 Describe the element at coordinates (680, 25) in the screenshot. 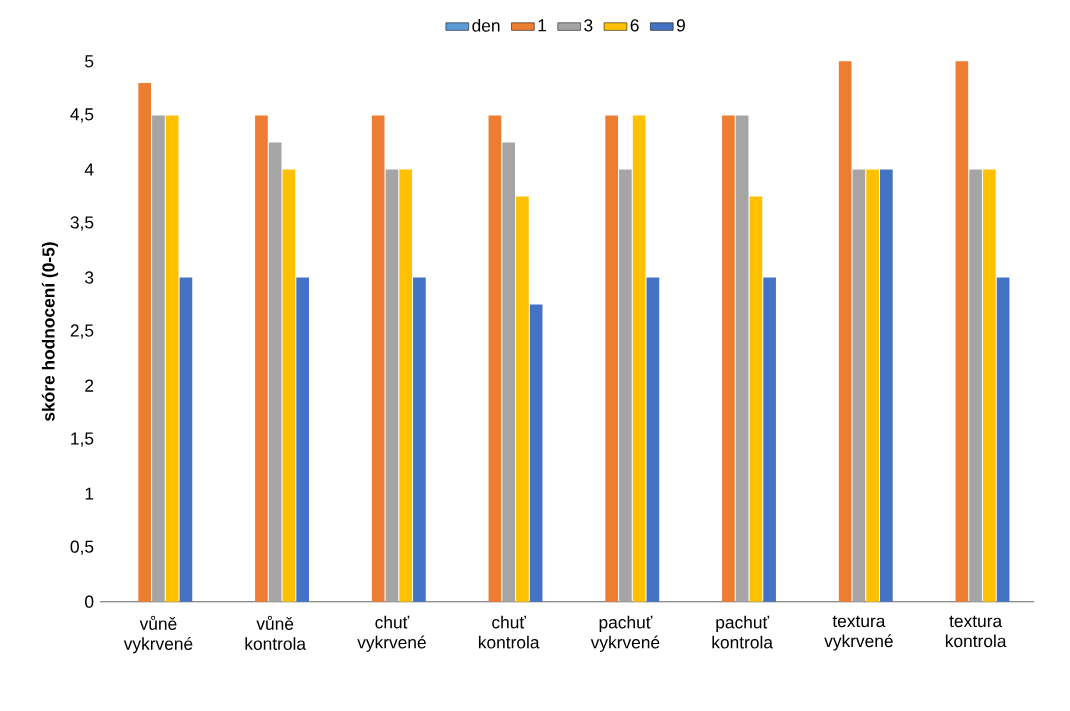

I see `legend-label: 9` at that location.